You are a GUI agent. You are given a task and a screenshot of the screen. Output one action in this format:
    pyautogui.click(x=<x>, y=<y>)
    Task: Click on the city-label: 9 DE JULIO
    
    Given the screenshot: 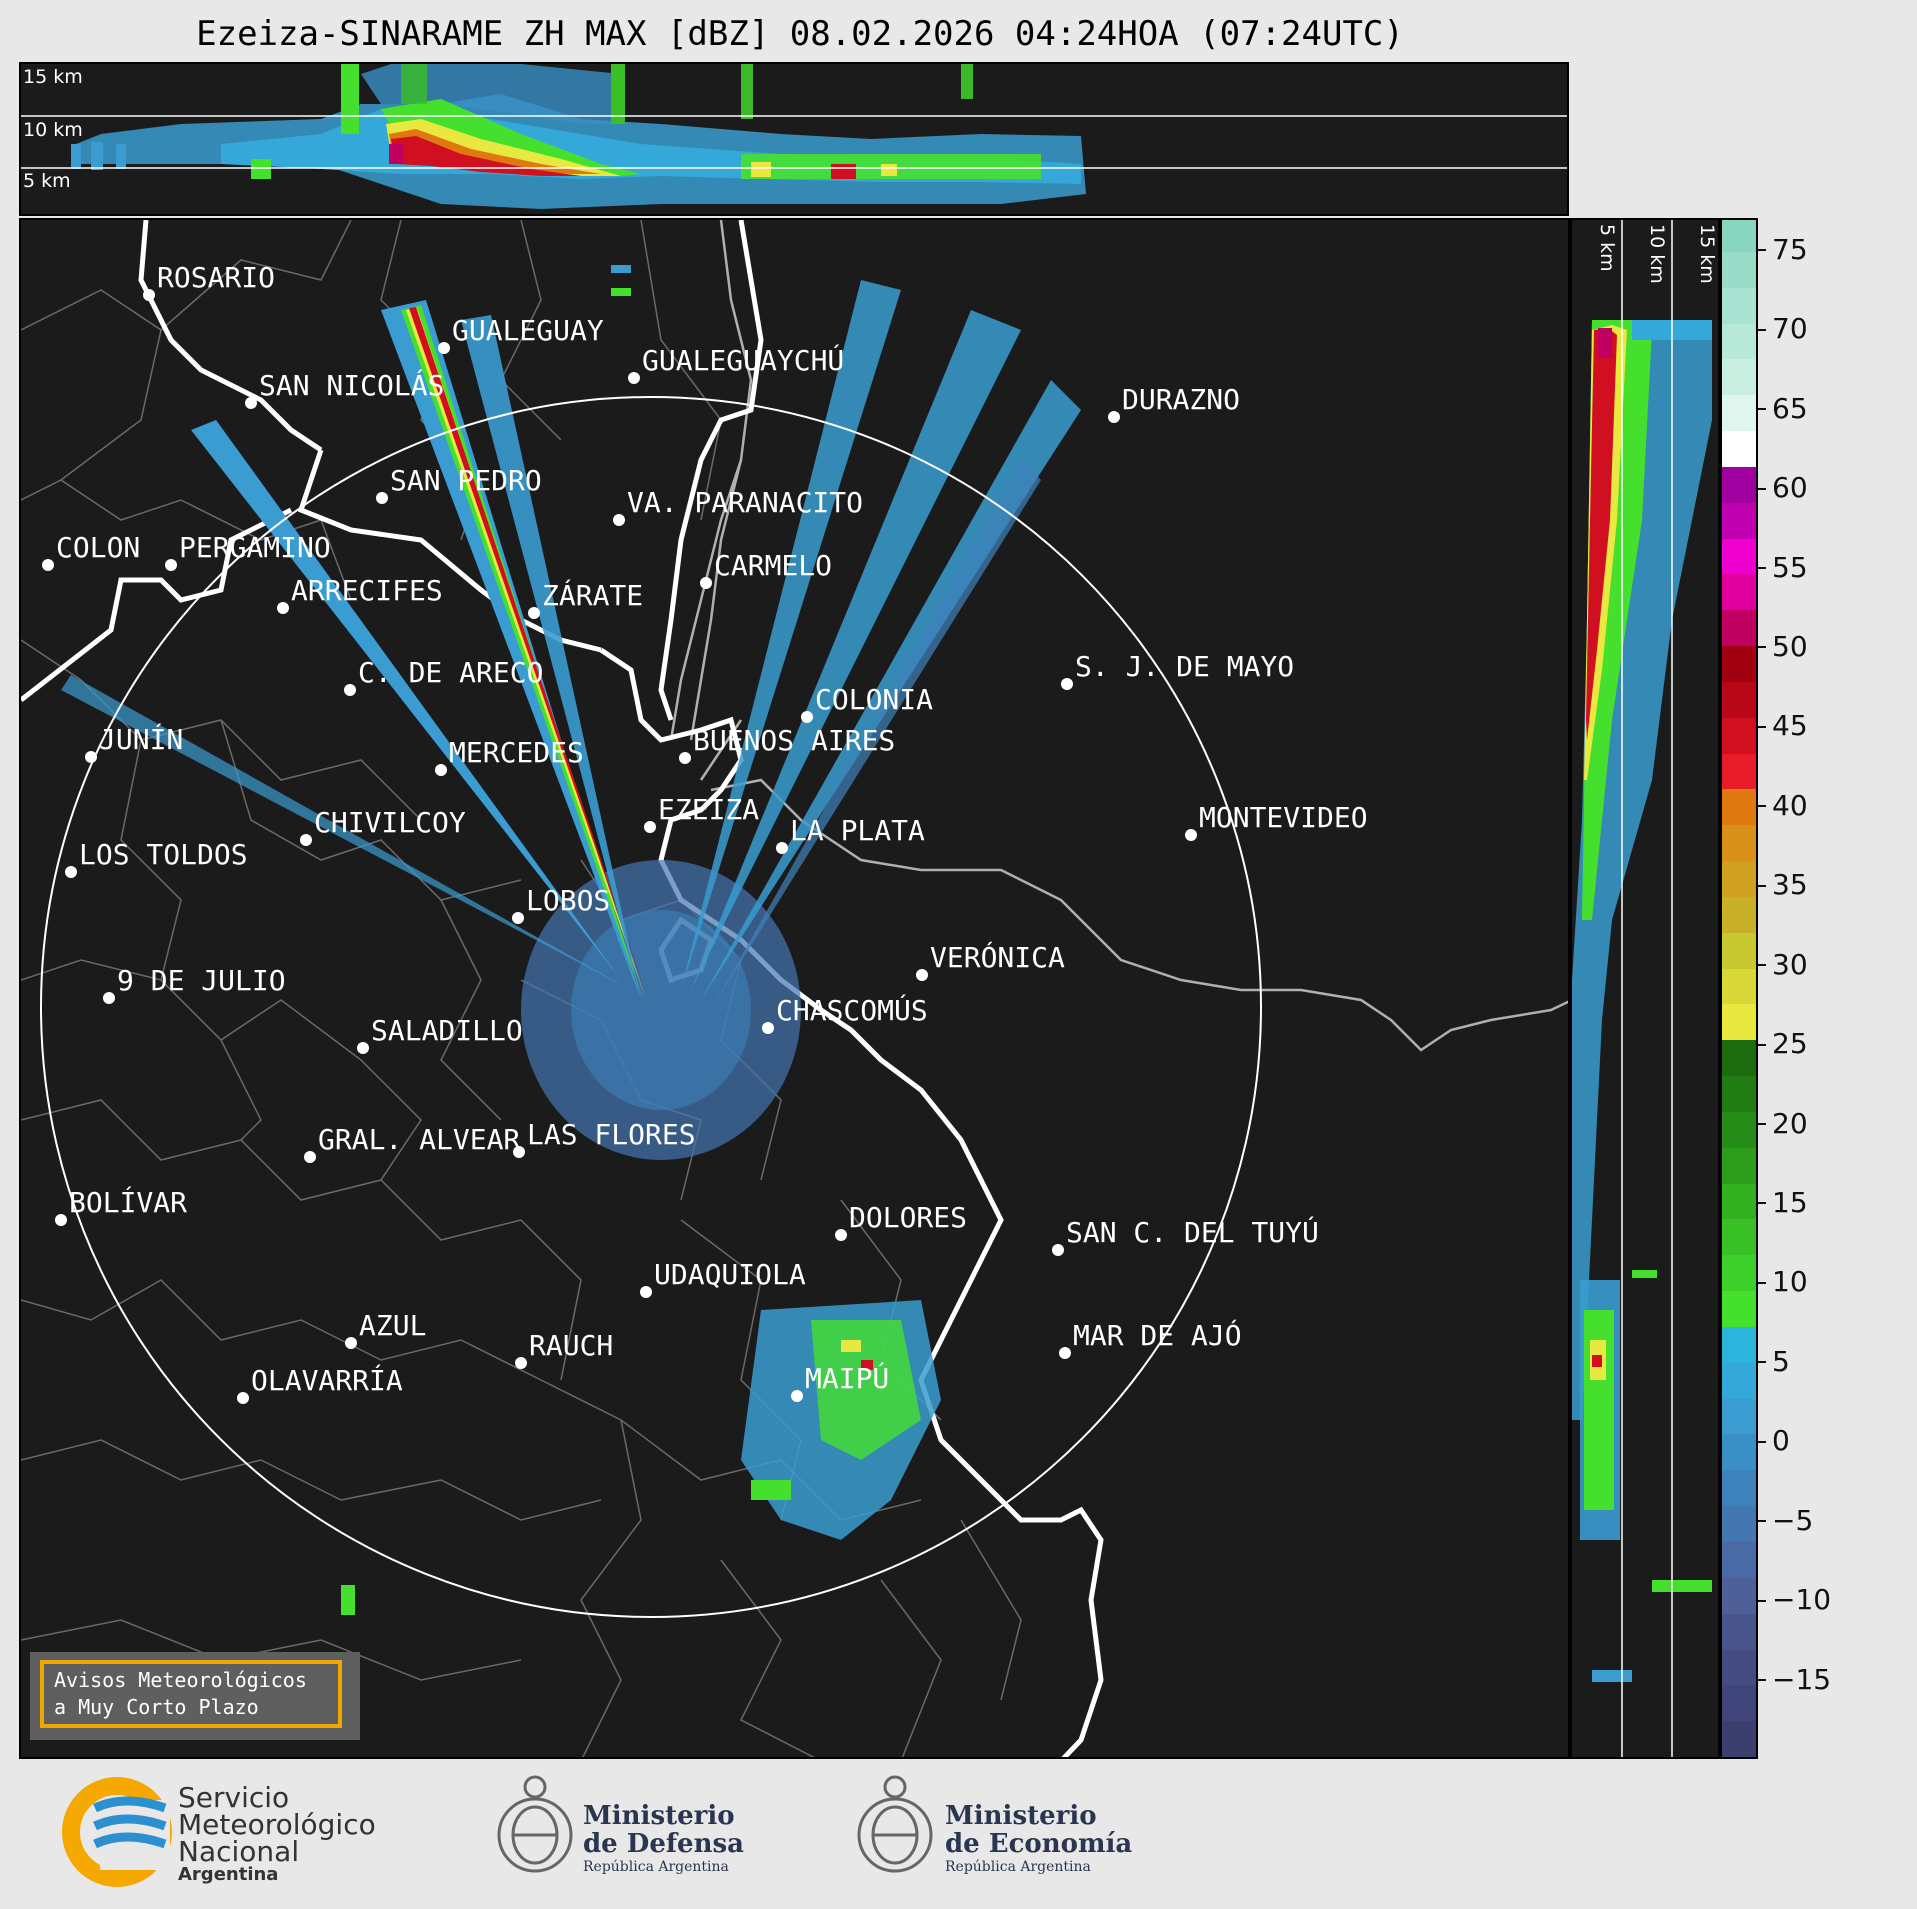 What is the action you would take?
    pyautogui.click(x=201, y=980)
    